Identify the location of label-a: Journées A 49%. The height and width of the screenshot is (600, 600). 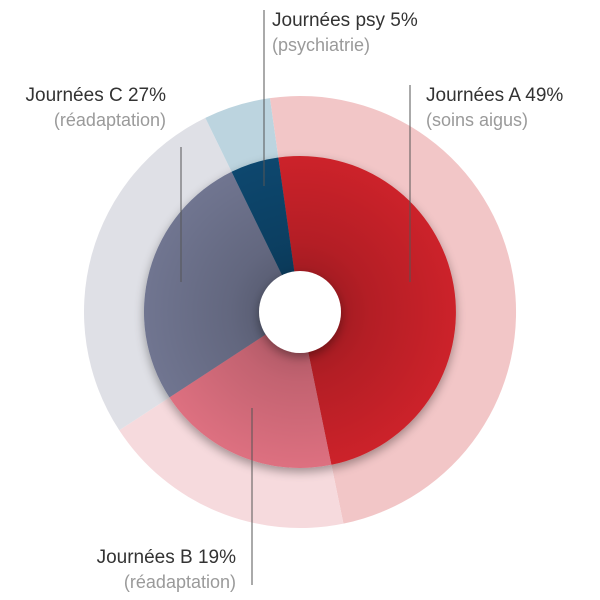
(494, 95).